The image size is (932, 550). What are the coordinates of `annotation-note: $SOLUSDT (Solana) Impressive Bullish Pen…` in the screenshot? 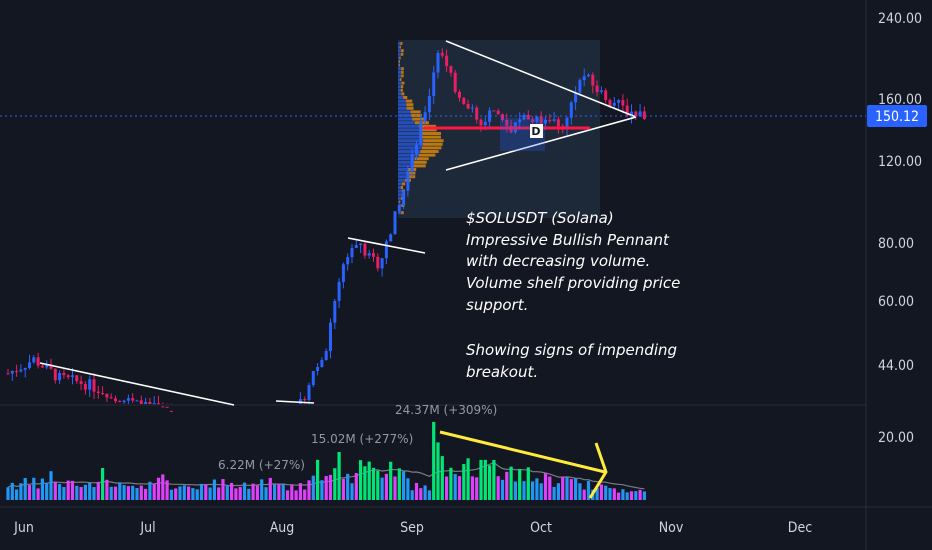 It's located at (573, 295).